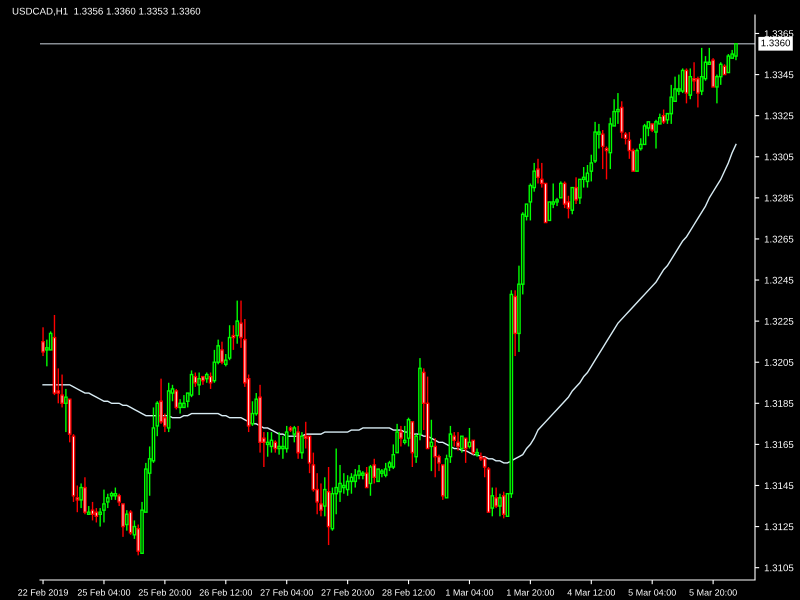  I want to click on y-tick-label: 1.3205, so click(779, 362).